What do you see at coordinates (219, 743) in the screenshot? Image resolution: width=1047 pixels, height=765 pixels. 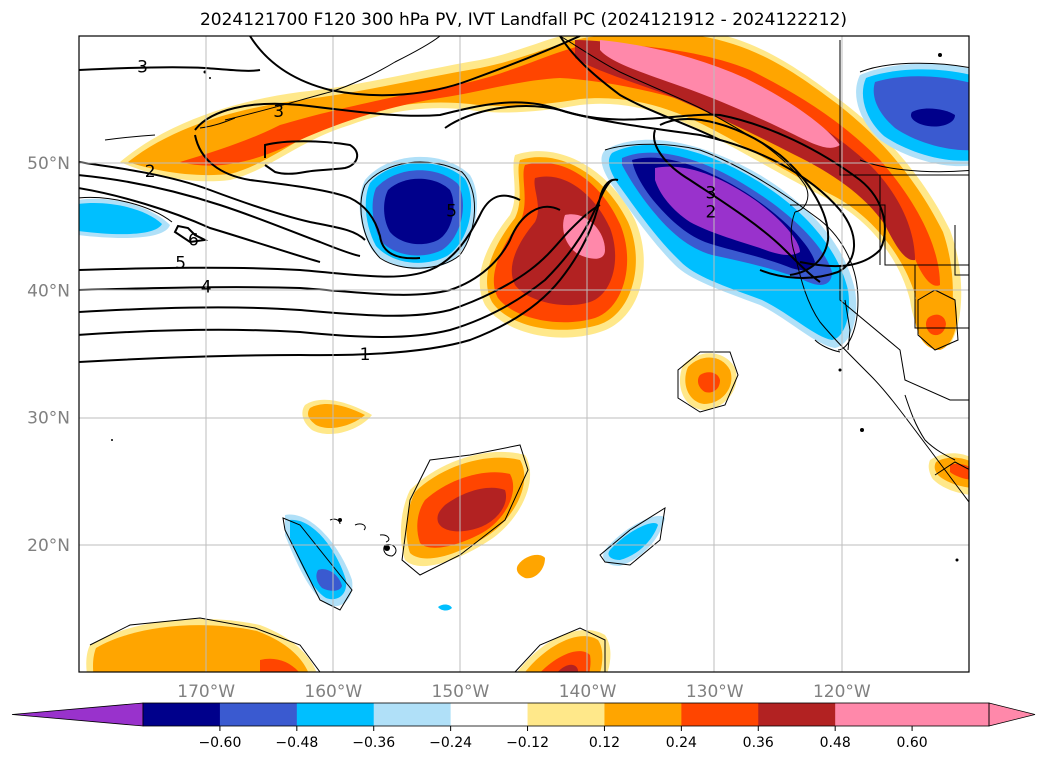 I see `colorbar-tick-label: −0.60` at bounding box center [219, 743].